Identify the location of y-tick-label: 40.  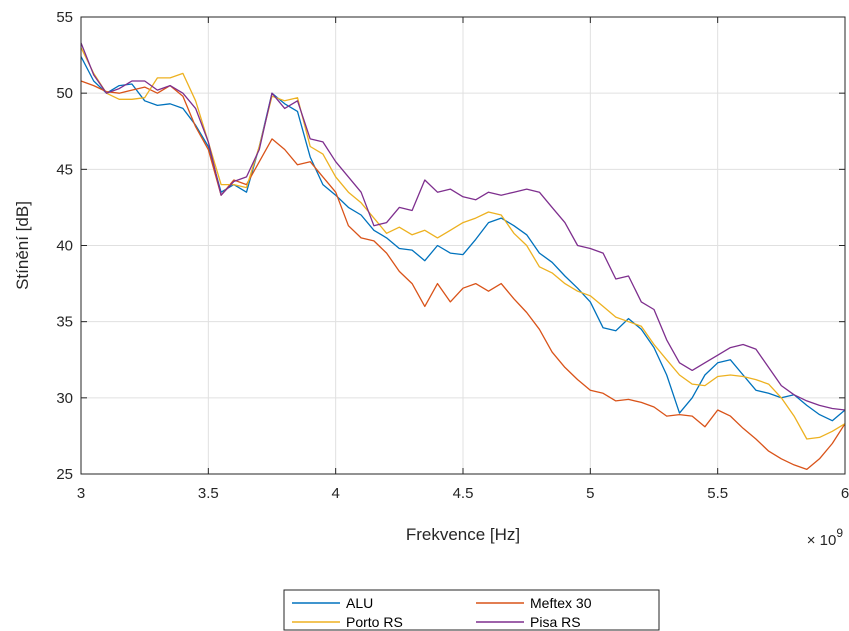
(64, 246).